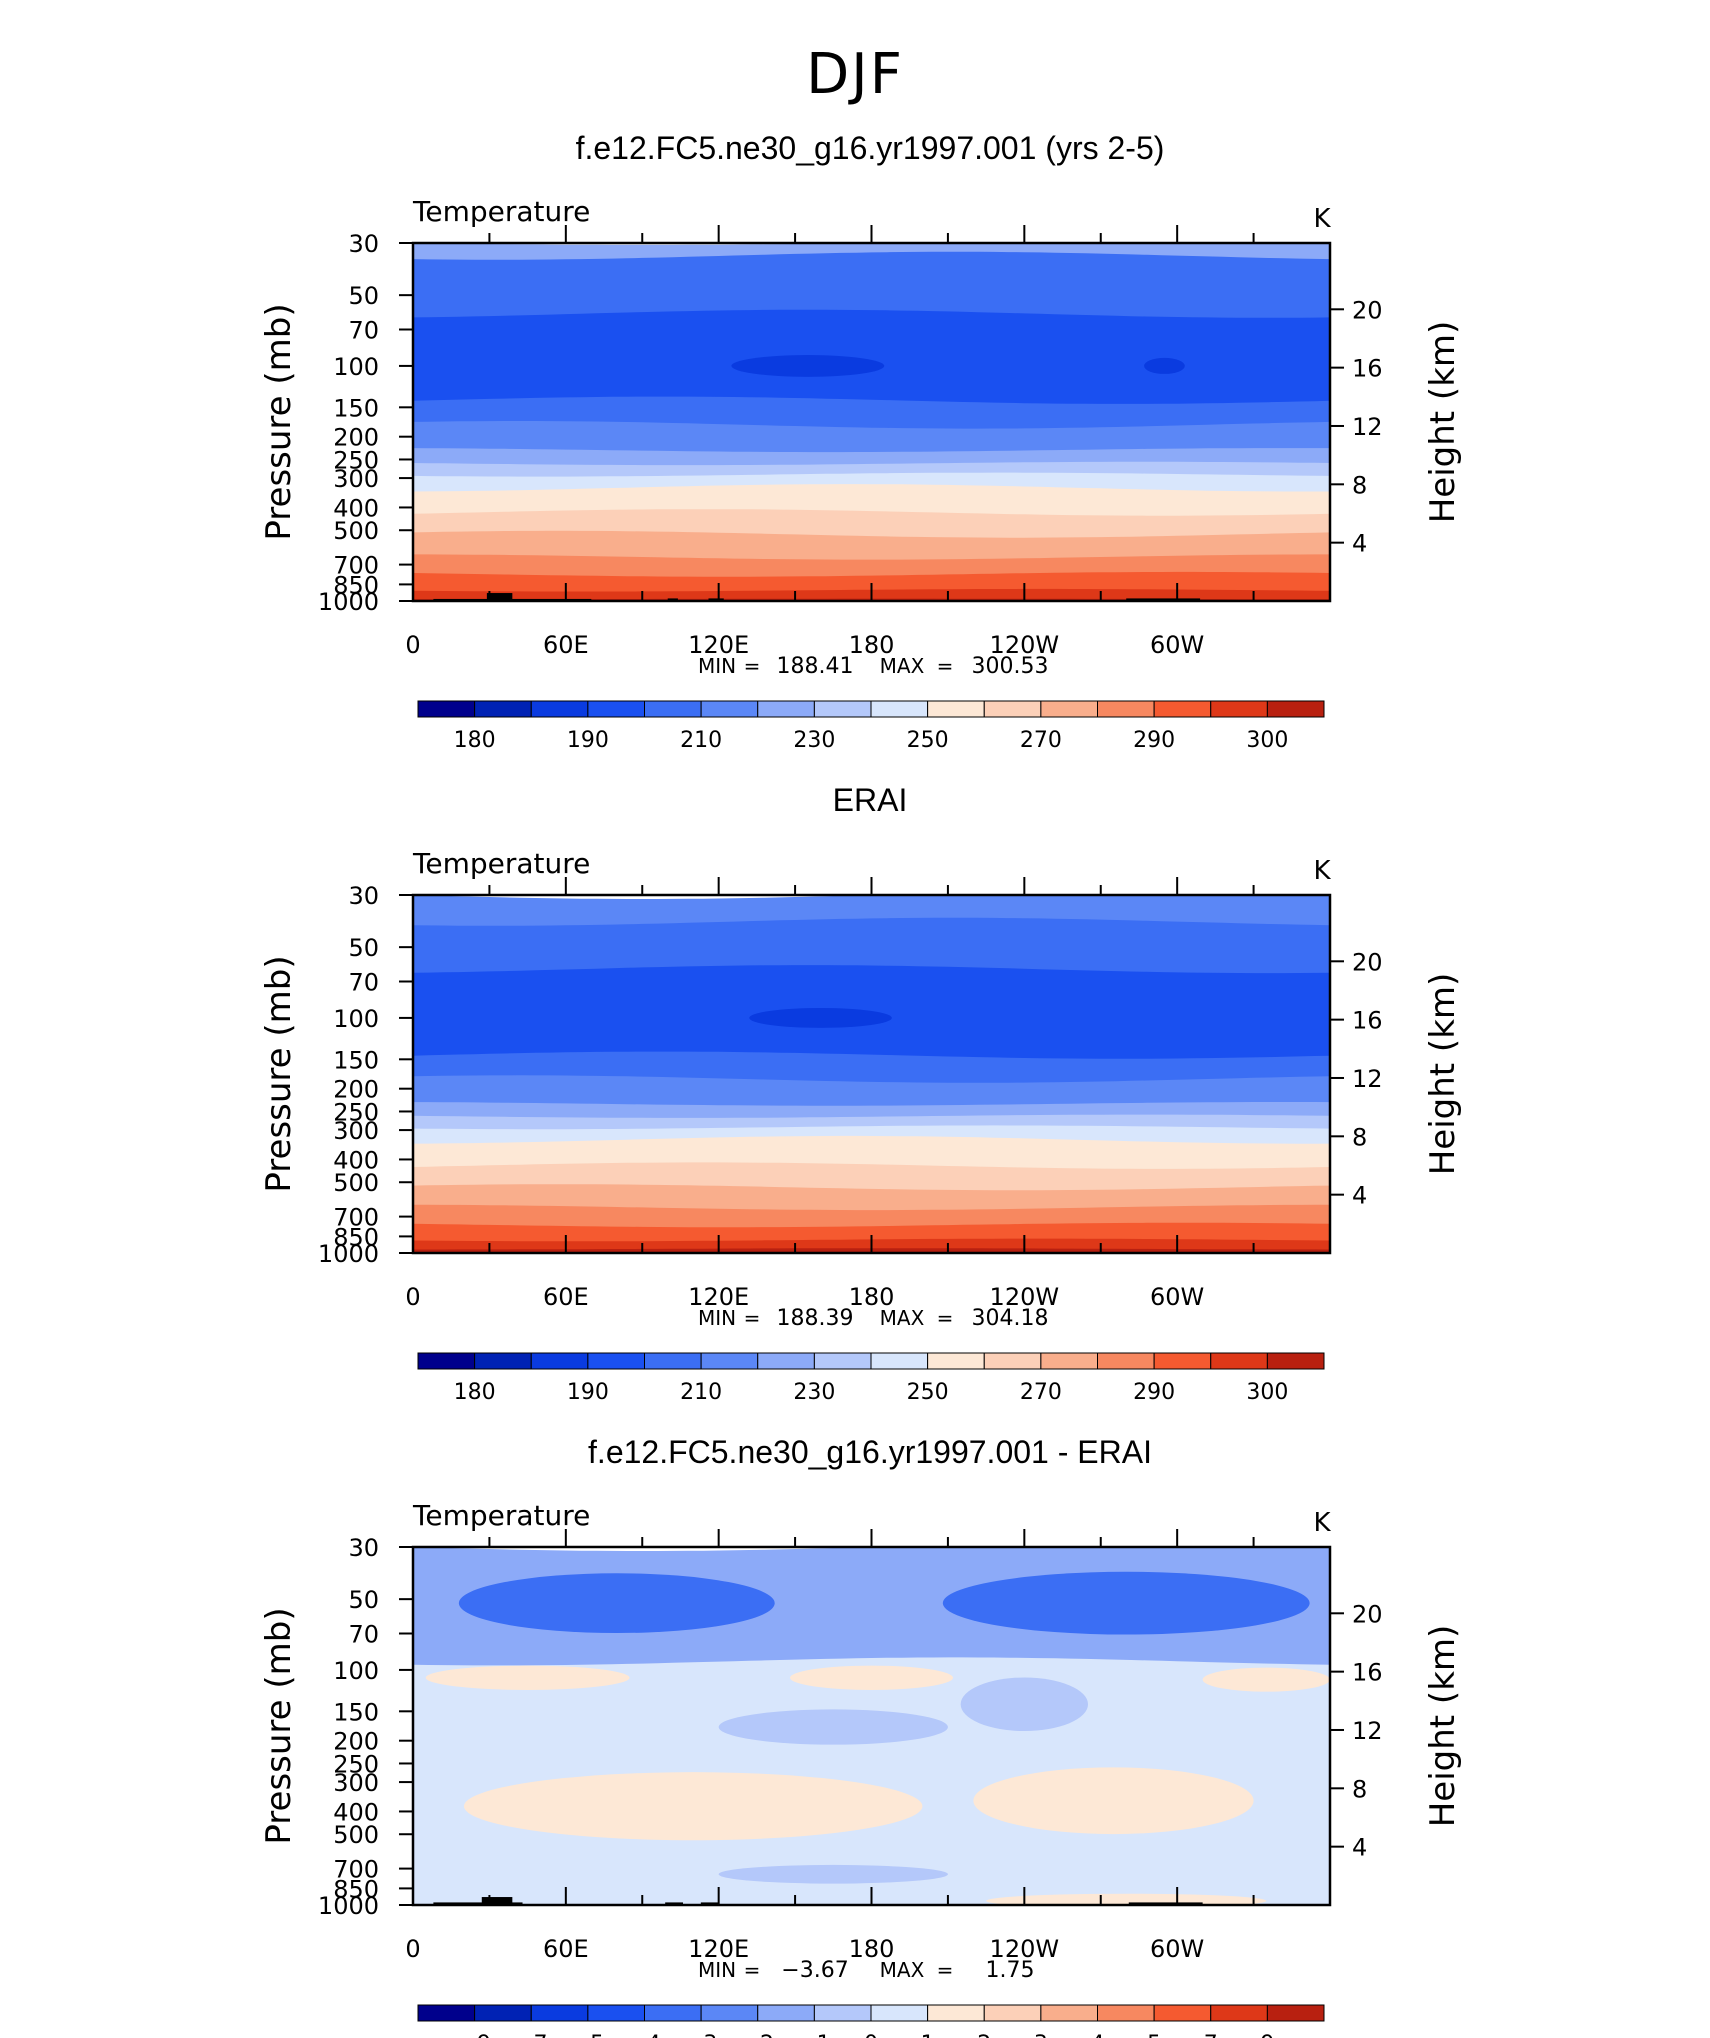 The height and width of the screenshot is (2038, 1710). Describe the element at coordinates (531, 2035) in the screenshot. I see `colorbar-label: −7` at that location.